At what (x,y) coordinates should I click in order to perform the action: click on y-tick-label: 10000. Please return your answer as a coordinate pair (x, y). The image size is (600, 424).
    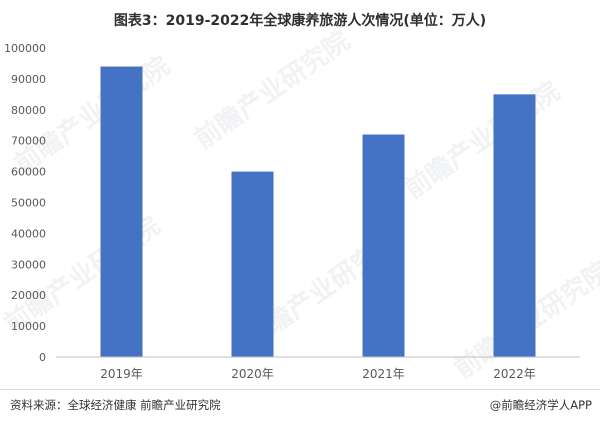
    Looking at the image, I should click on (28, 326).